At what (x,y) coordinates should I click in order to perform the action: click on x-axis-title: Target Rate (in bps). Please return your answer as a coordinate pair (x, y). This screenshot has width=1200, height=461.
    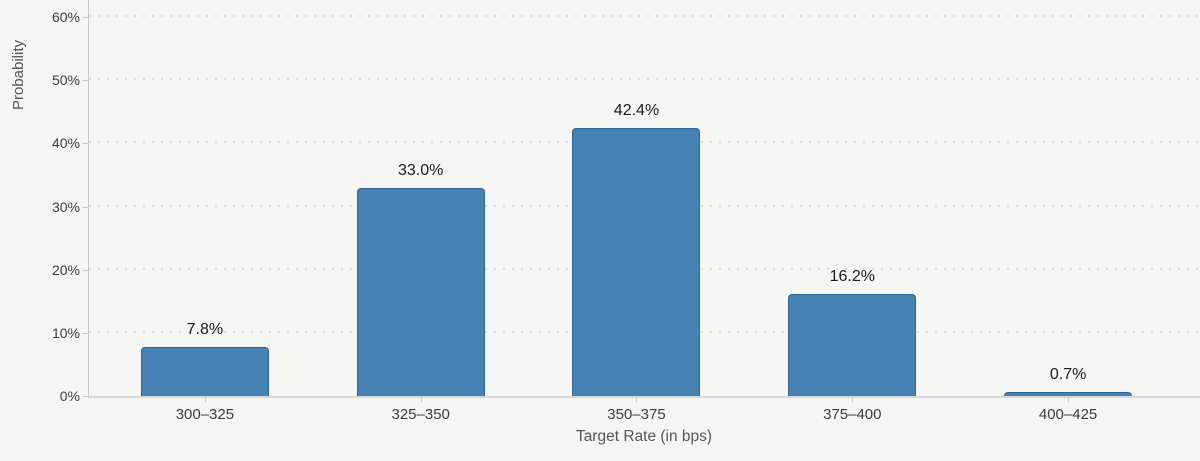
    Looking at the image, I should click on (644, 436).